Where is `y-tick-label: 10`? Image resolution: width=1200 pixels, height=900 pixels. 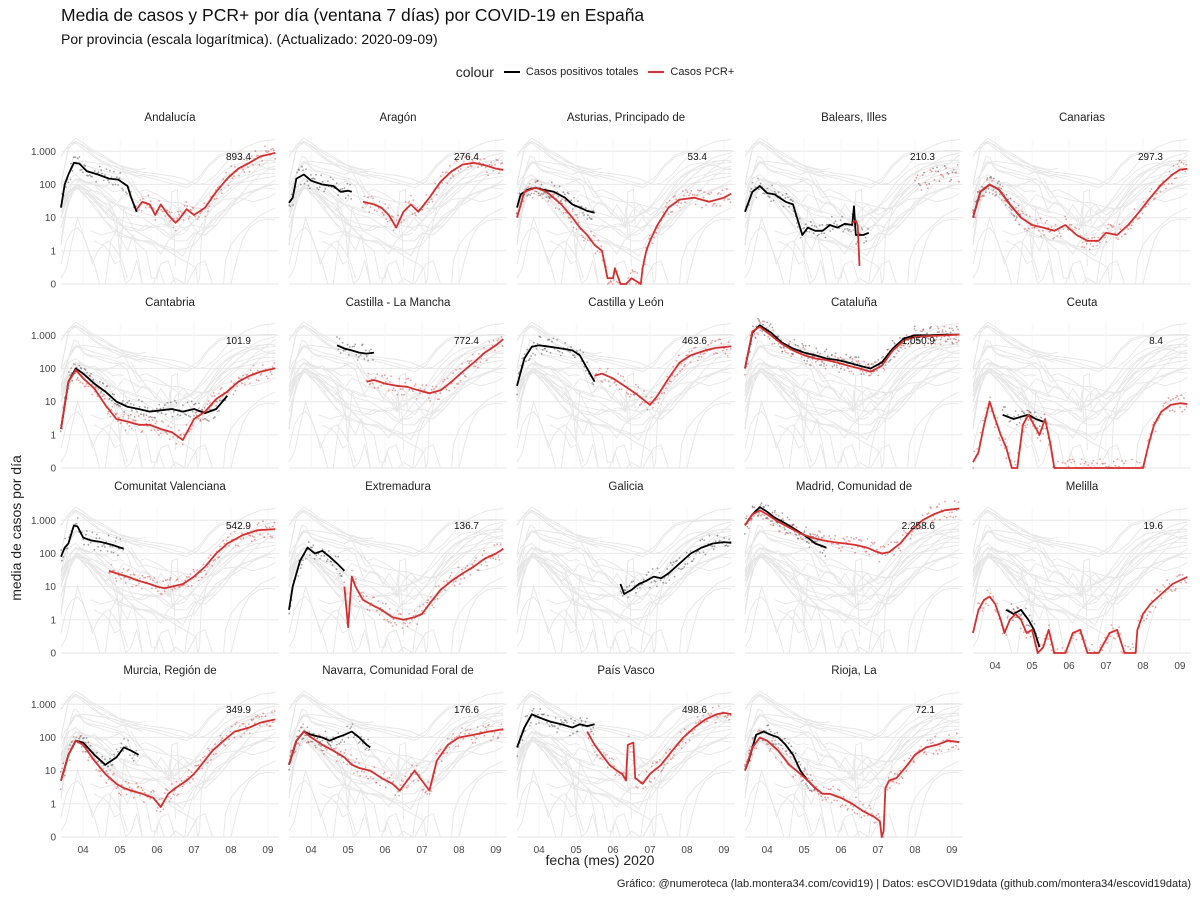 y-tick-label: 10 is located at coordinates (51, 402).